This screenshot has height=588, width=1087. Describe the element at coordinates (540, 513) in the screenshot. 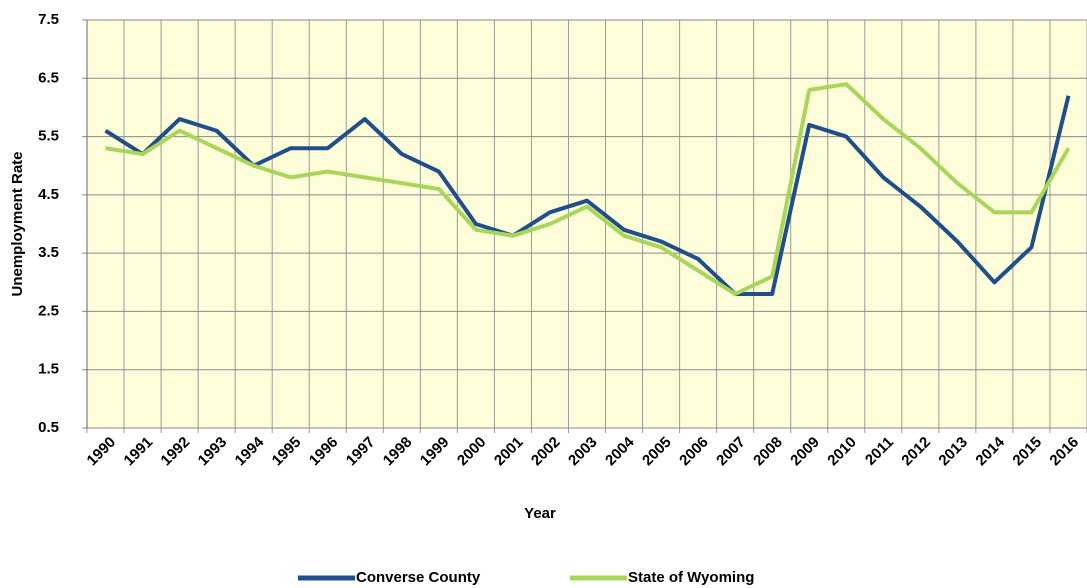

I see `x-axis-title: Year` at that location.